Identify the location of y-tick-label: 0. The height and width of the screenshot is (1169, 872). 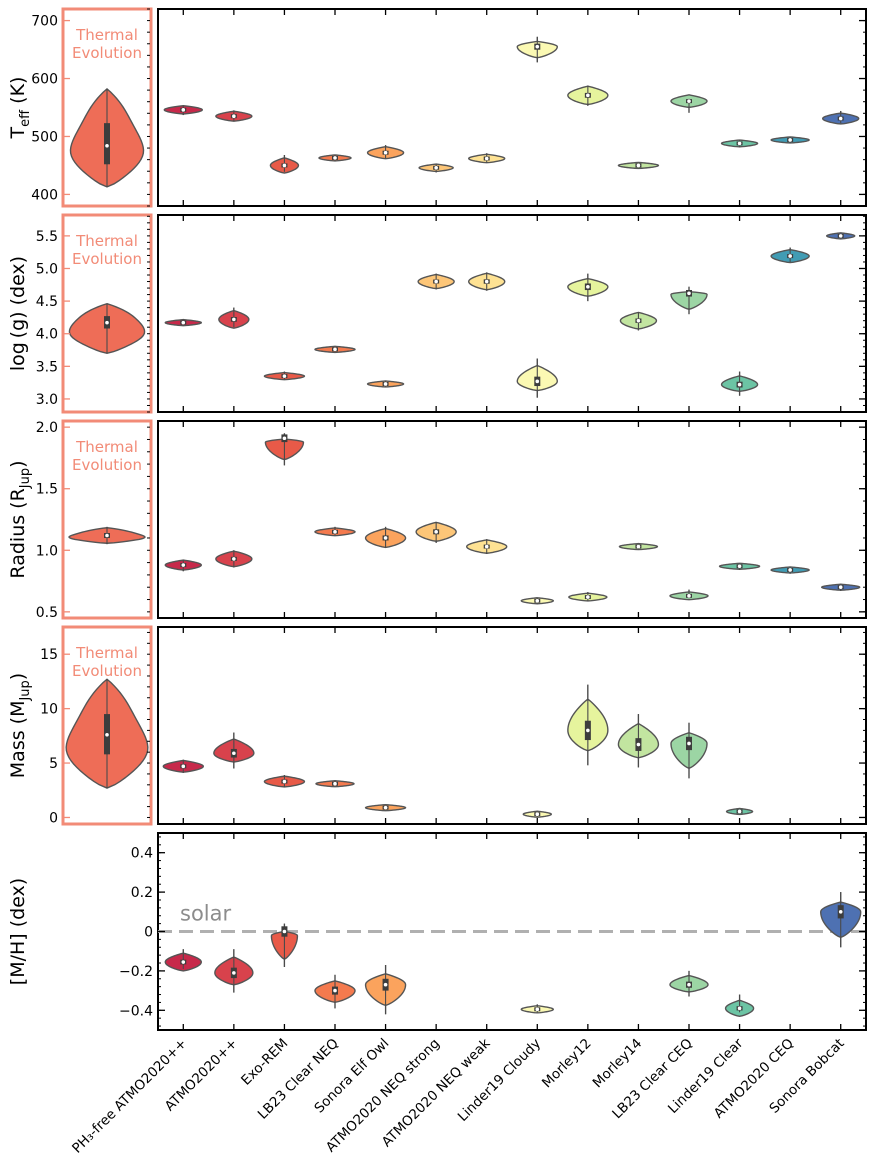
(148, 933).